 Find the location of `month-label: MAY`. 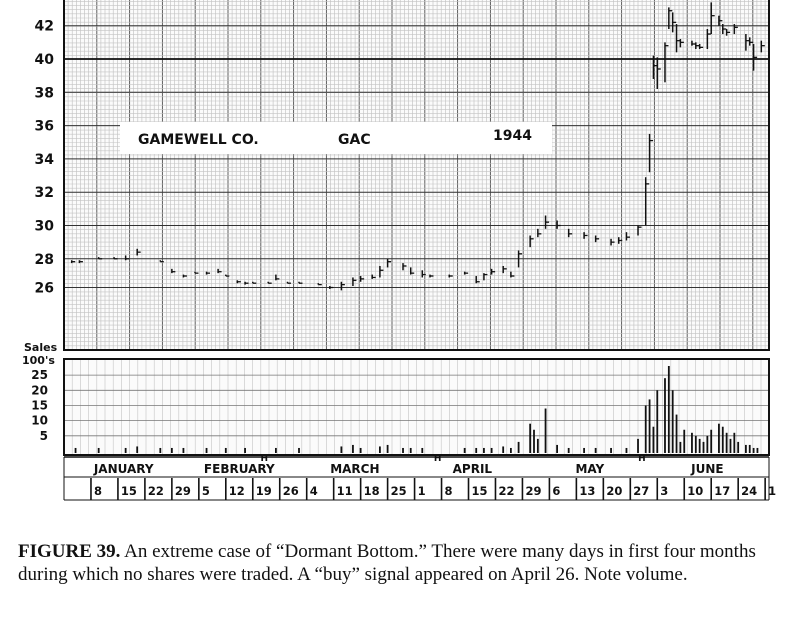

month-label: MAY is located at coordinates (589, 469).